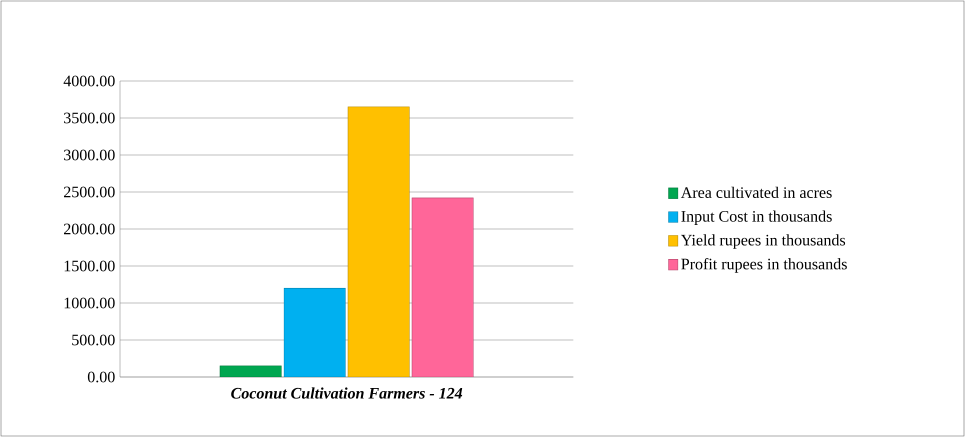 The height and width of the screenshot is (437, 965). What do you see at coordinates (89, 155) in the screenshot?
I see `y-tick-label: 3000.00` at bounding box center [89, 155].